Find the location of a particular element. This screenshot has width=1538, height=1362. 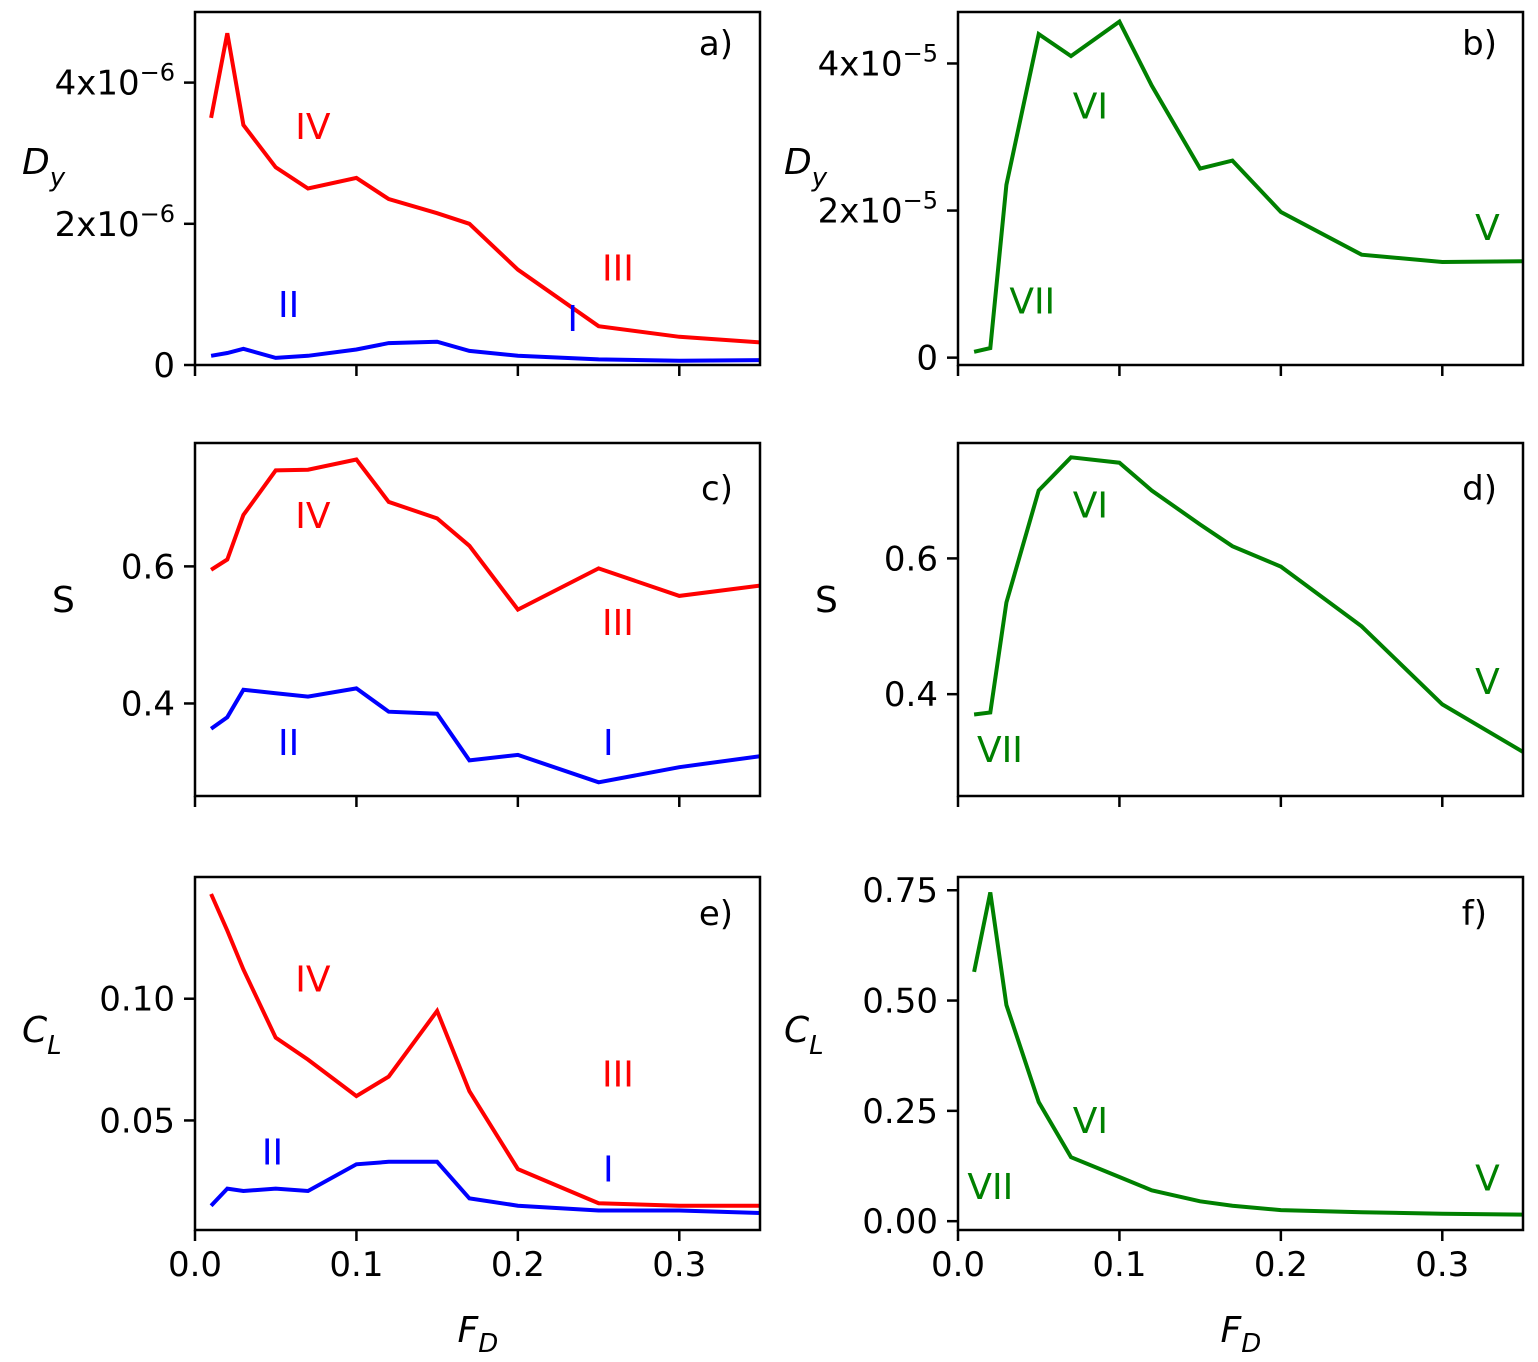

panel-d: 0.4 0.6 S VI VII Vd) is located at coordinates (1170, 624).